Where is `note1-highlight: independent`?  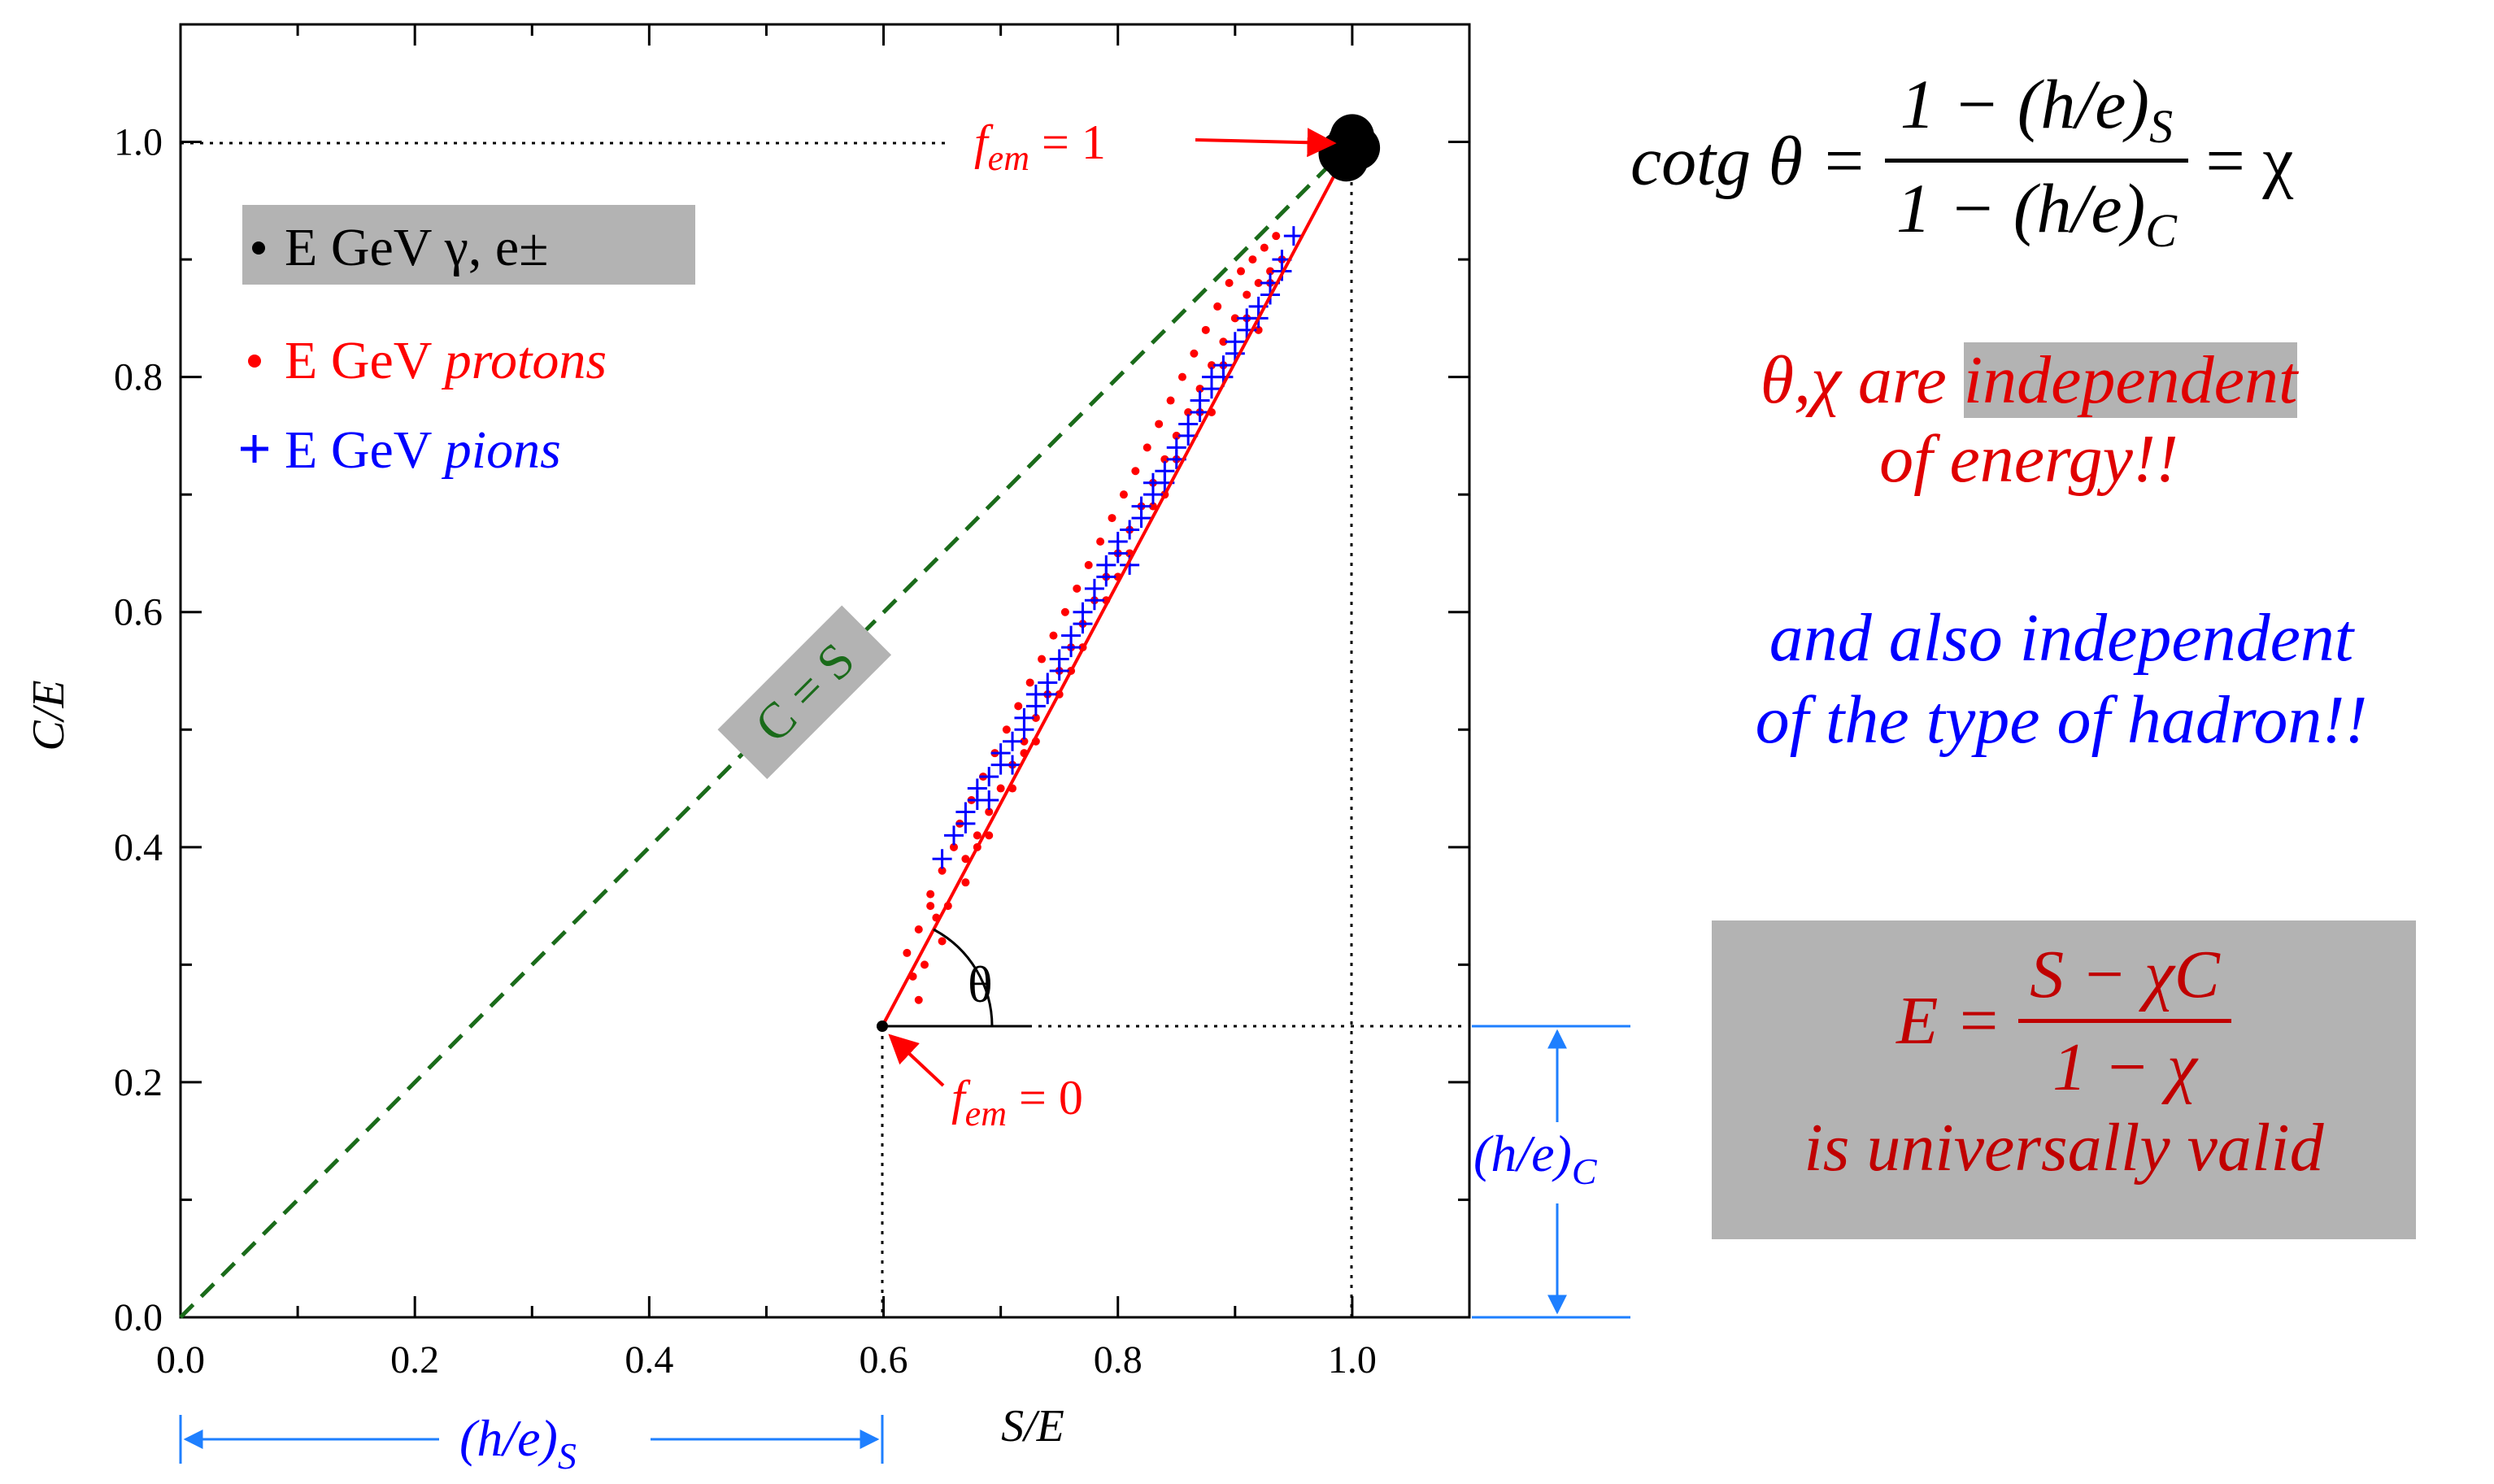 note1-highlight: independent is located at coordinates (2130, 380).